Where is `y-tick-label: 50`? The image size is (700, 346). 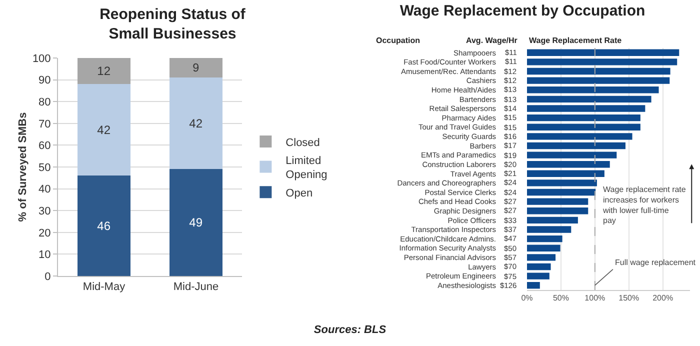 y-tick-label: 50 is located at coordinates (44, 168).